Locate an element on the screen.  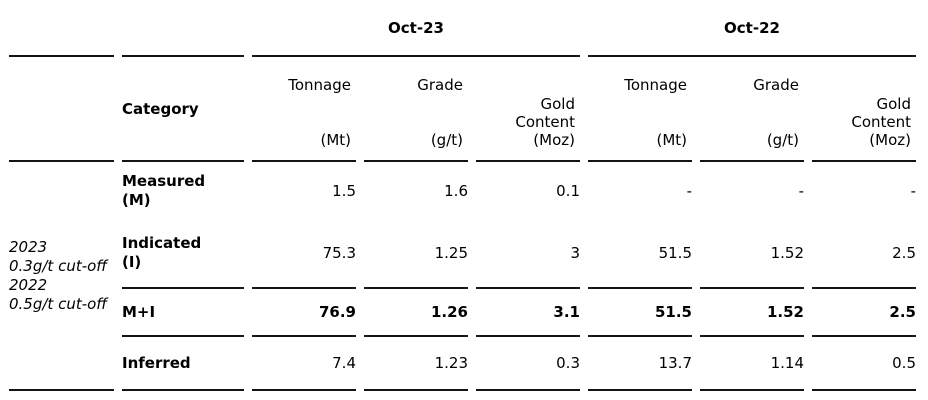
value-cell: 13.7 is located at coordinates (640, 364).